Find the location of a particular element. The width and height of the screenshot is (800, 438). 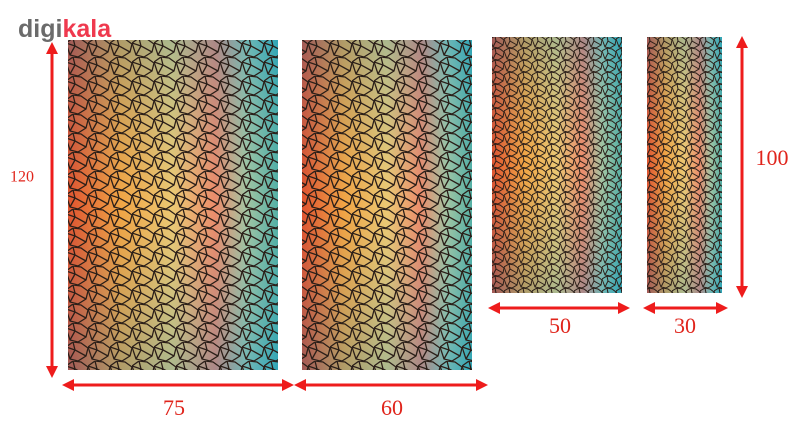

logo: digikala is located at coordinates (65, 29).